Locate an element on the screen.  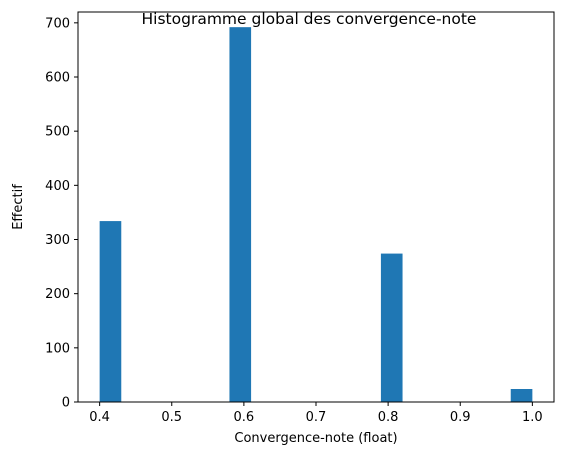
y-tick-label: 500 is located at coordinates (57, 132).